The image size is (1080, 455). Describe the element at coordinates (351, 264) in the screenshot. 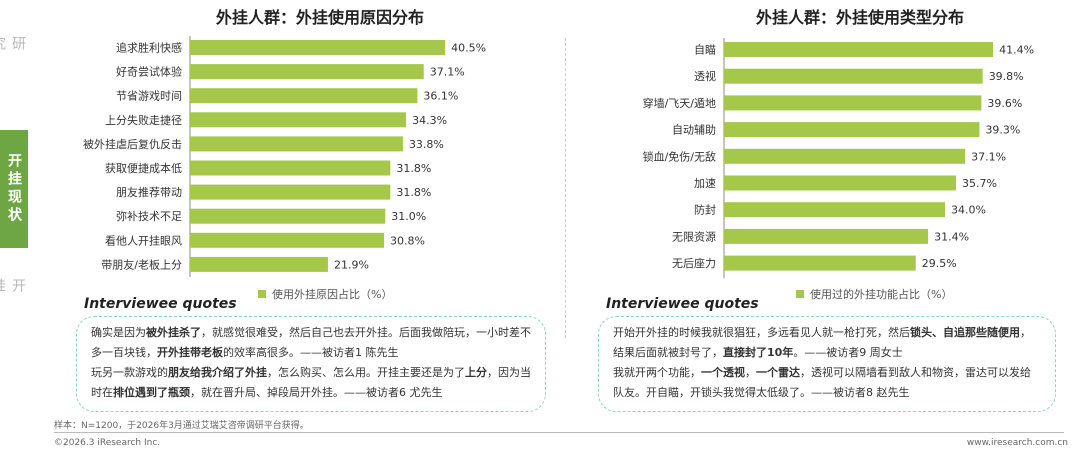

I see `value-label: 21.9%` at that location.